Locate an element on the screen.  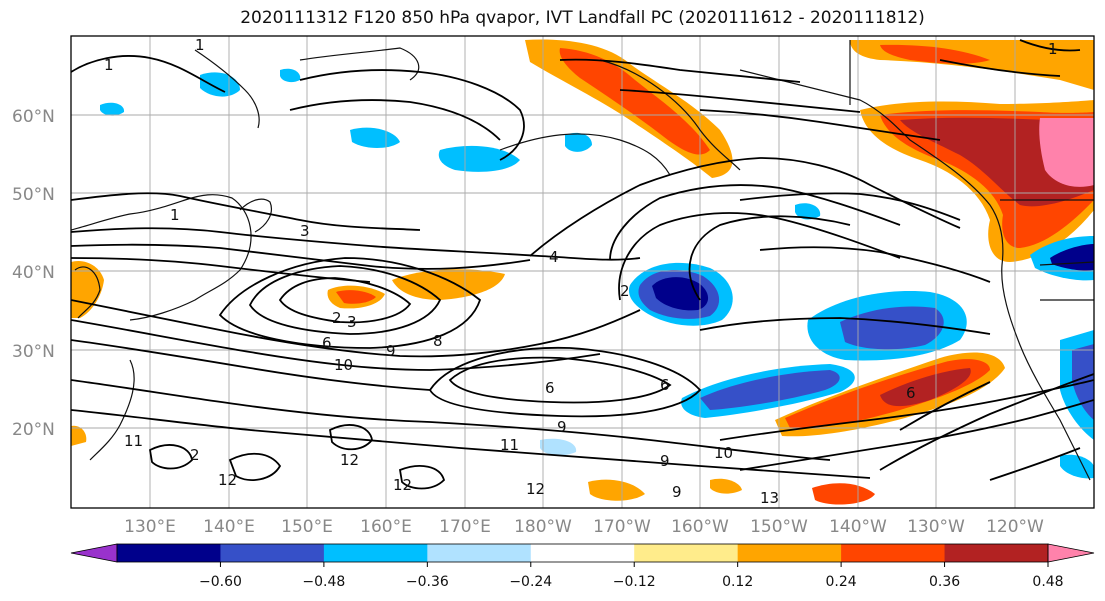
colorbar-tick-label: −0.12 is located at coordinates (634, 582).